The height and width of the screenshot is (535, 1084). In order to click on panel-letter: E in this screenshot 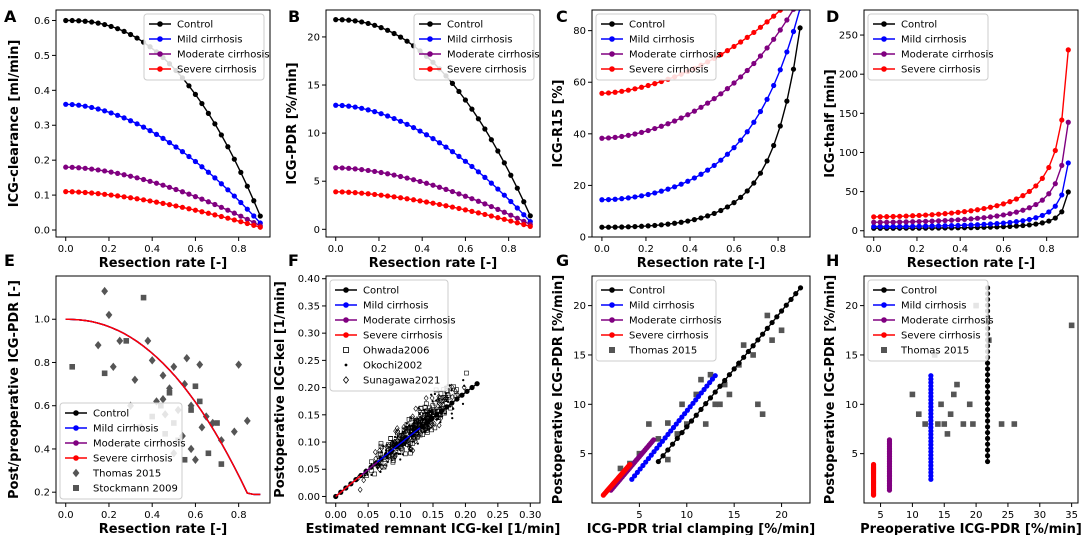, I will do `click(9, 260)`.